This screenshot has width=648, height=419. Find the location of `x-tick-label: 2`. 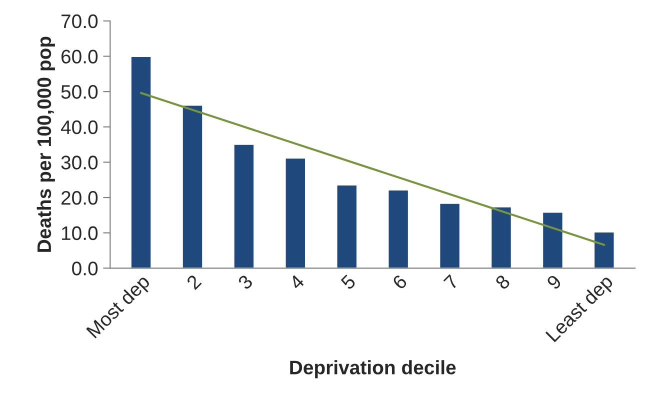

x-tick-label: 2 is located at coordinates (194, 282).